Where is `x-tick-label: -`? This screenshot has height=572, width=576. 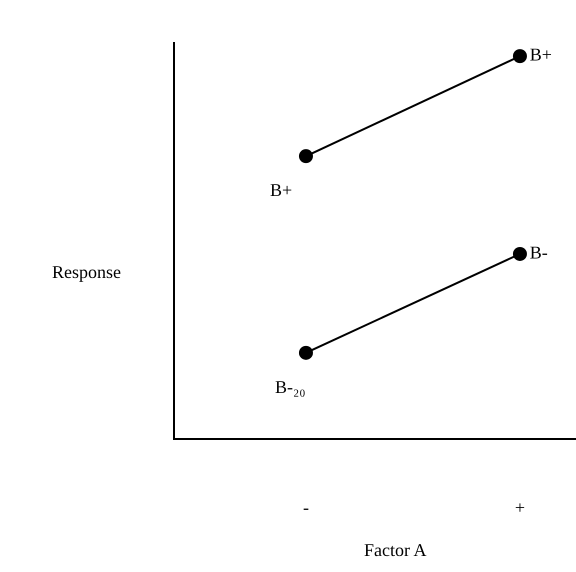 x-tick-label: - is located at coordinates (305, 507).